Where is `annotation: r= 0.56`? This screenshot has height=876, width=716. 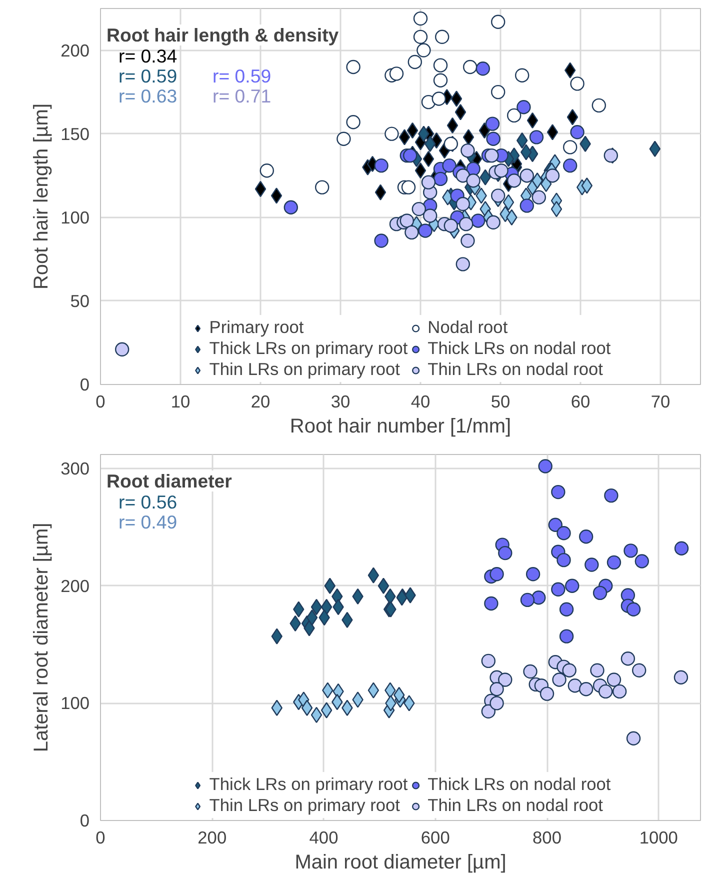
annotation: r= 0.56 is located at coordinates (148, 502).